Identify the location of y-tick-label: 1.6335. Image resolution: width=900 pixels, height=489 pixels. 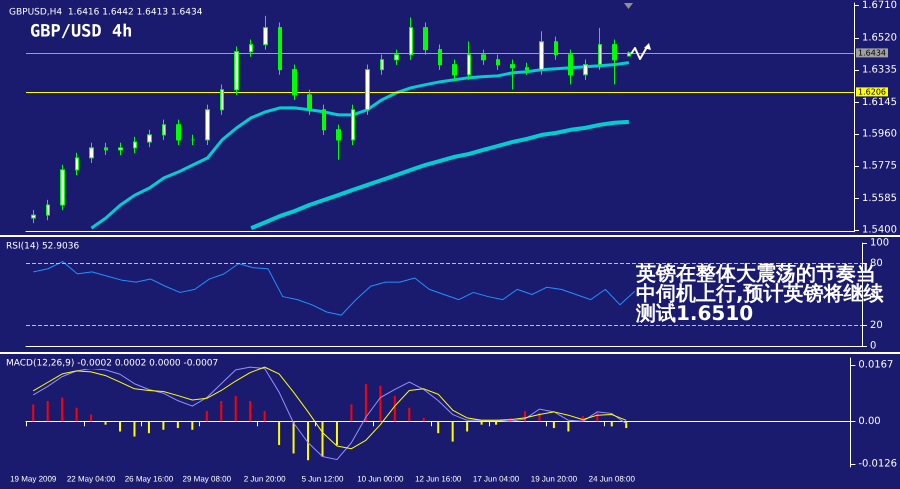
(880, 70).